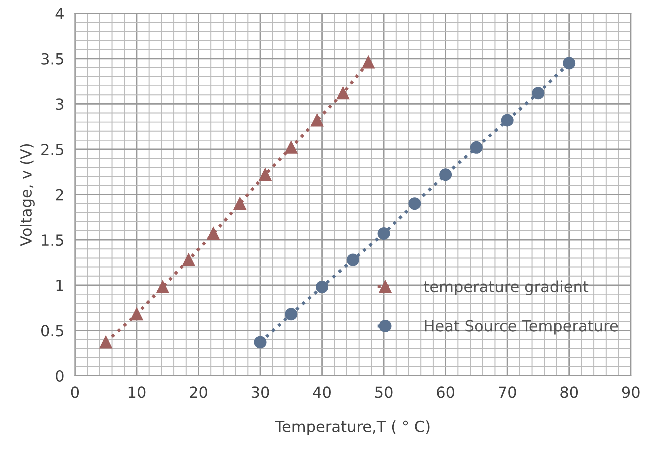 Image resolution: width=654 pixels, height=453 pixels. What do you see at coordinates (569, 392) in the screenshot?
I see `x-tick-label: 80` at bounding box center [569, 392].